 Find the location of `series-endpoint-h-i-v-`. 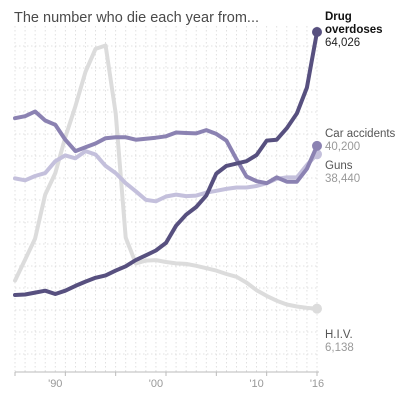

series-endpoint-h-i-v- is located at coordinates (317, 308).